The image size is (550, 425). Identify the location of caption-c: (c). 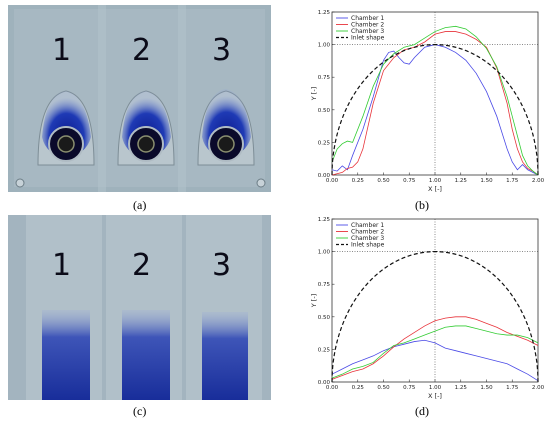
(140, 411).